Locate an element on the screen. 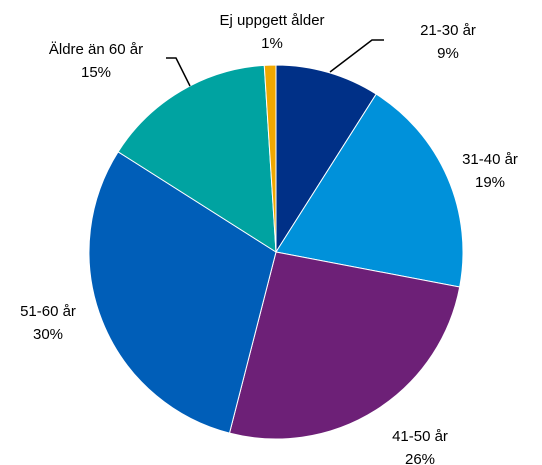 This screenshot has width=542, height=465. slice-label: 21-30 år is located at coordinates (448, 30).